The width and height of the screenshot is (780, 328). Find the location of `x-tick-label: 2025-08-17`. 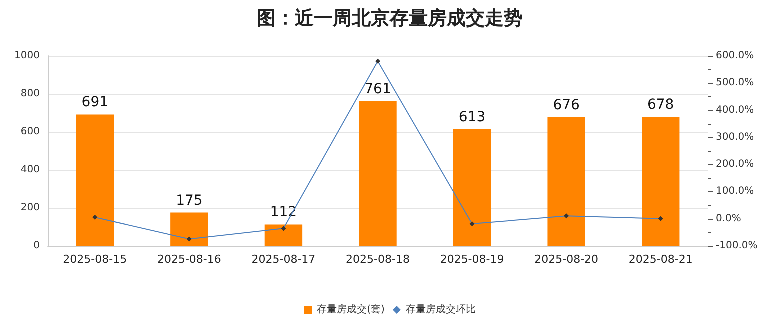

x-tick-label: 2025-08-17 is located at coordinates (284, 259).